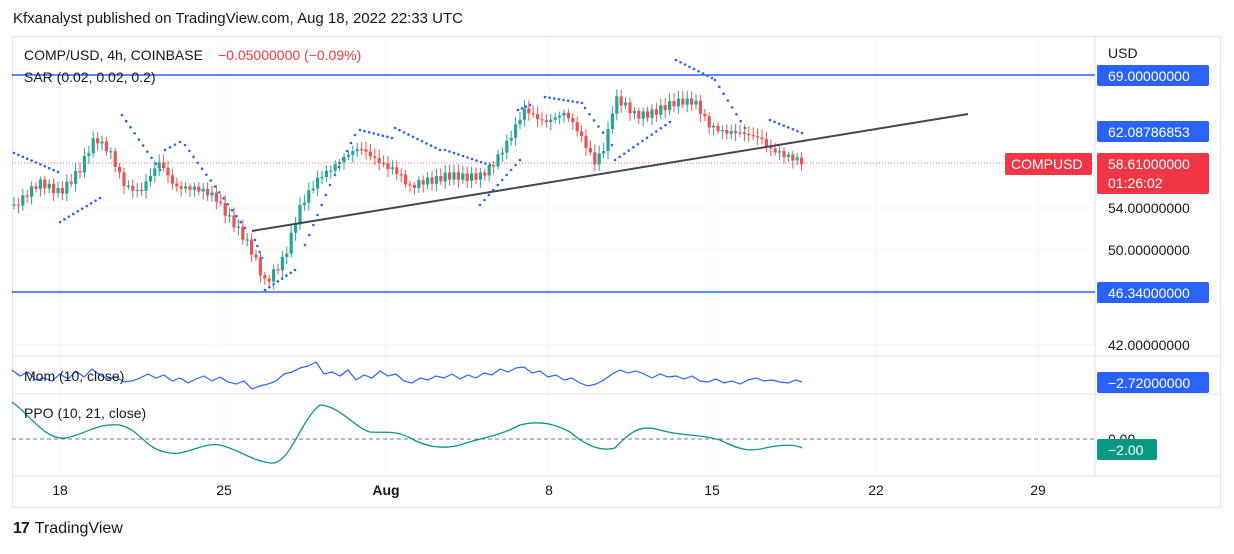 This screenshot has width=1234, height=554. I want to click on last-price-bg, so click(1153, 173).